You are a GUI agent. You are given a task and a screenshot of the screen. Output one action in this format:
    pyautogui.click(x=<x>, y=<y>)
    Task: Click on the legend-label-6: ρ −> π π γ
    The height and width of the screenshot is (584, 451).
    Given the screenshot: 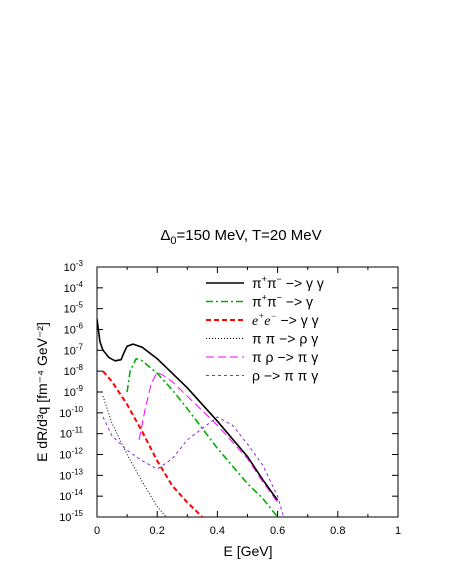 What is the action you would take?
    pyautogui.click(x=285, y=376)
    